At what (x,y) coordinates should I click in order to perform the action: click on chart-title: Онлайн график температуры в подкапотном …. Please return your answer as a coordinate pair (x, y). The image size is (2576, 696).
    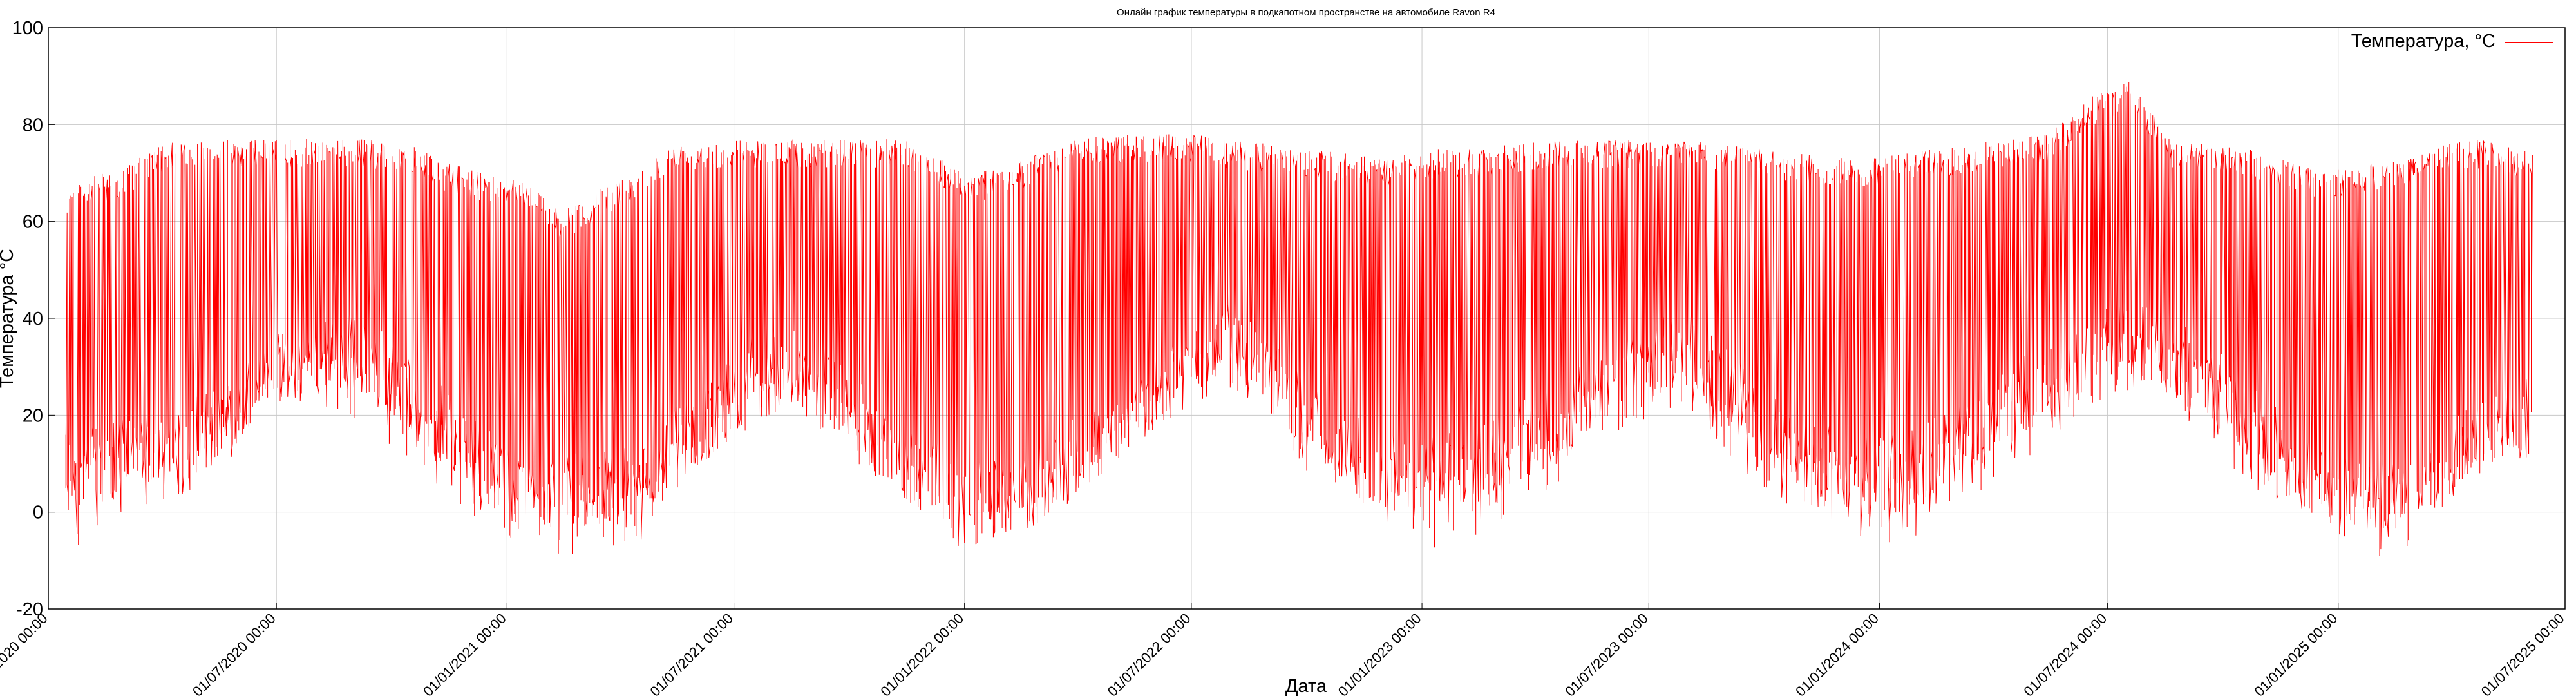
    Looking at the image, I should click on (1306, 13).